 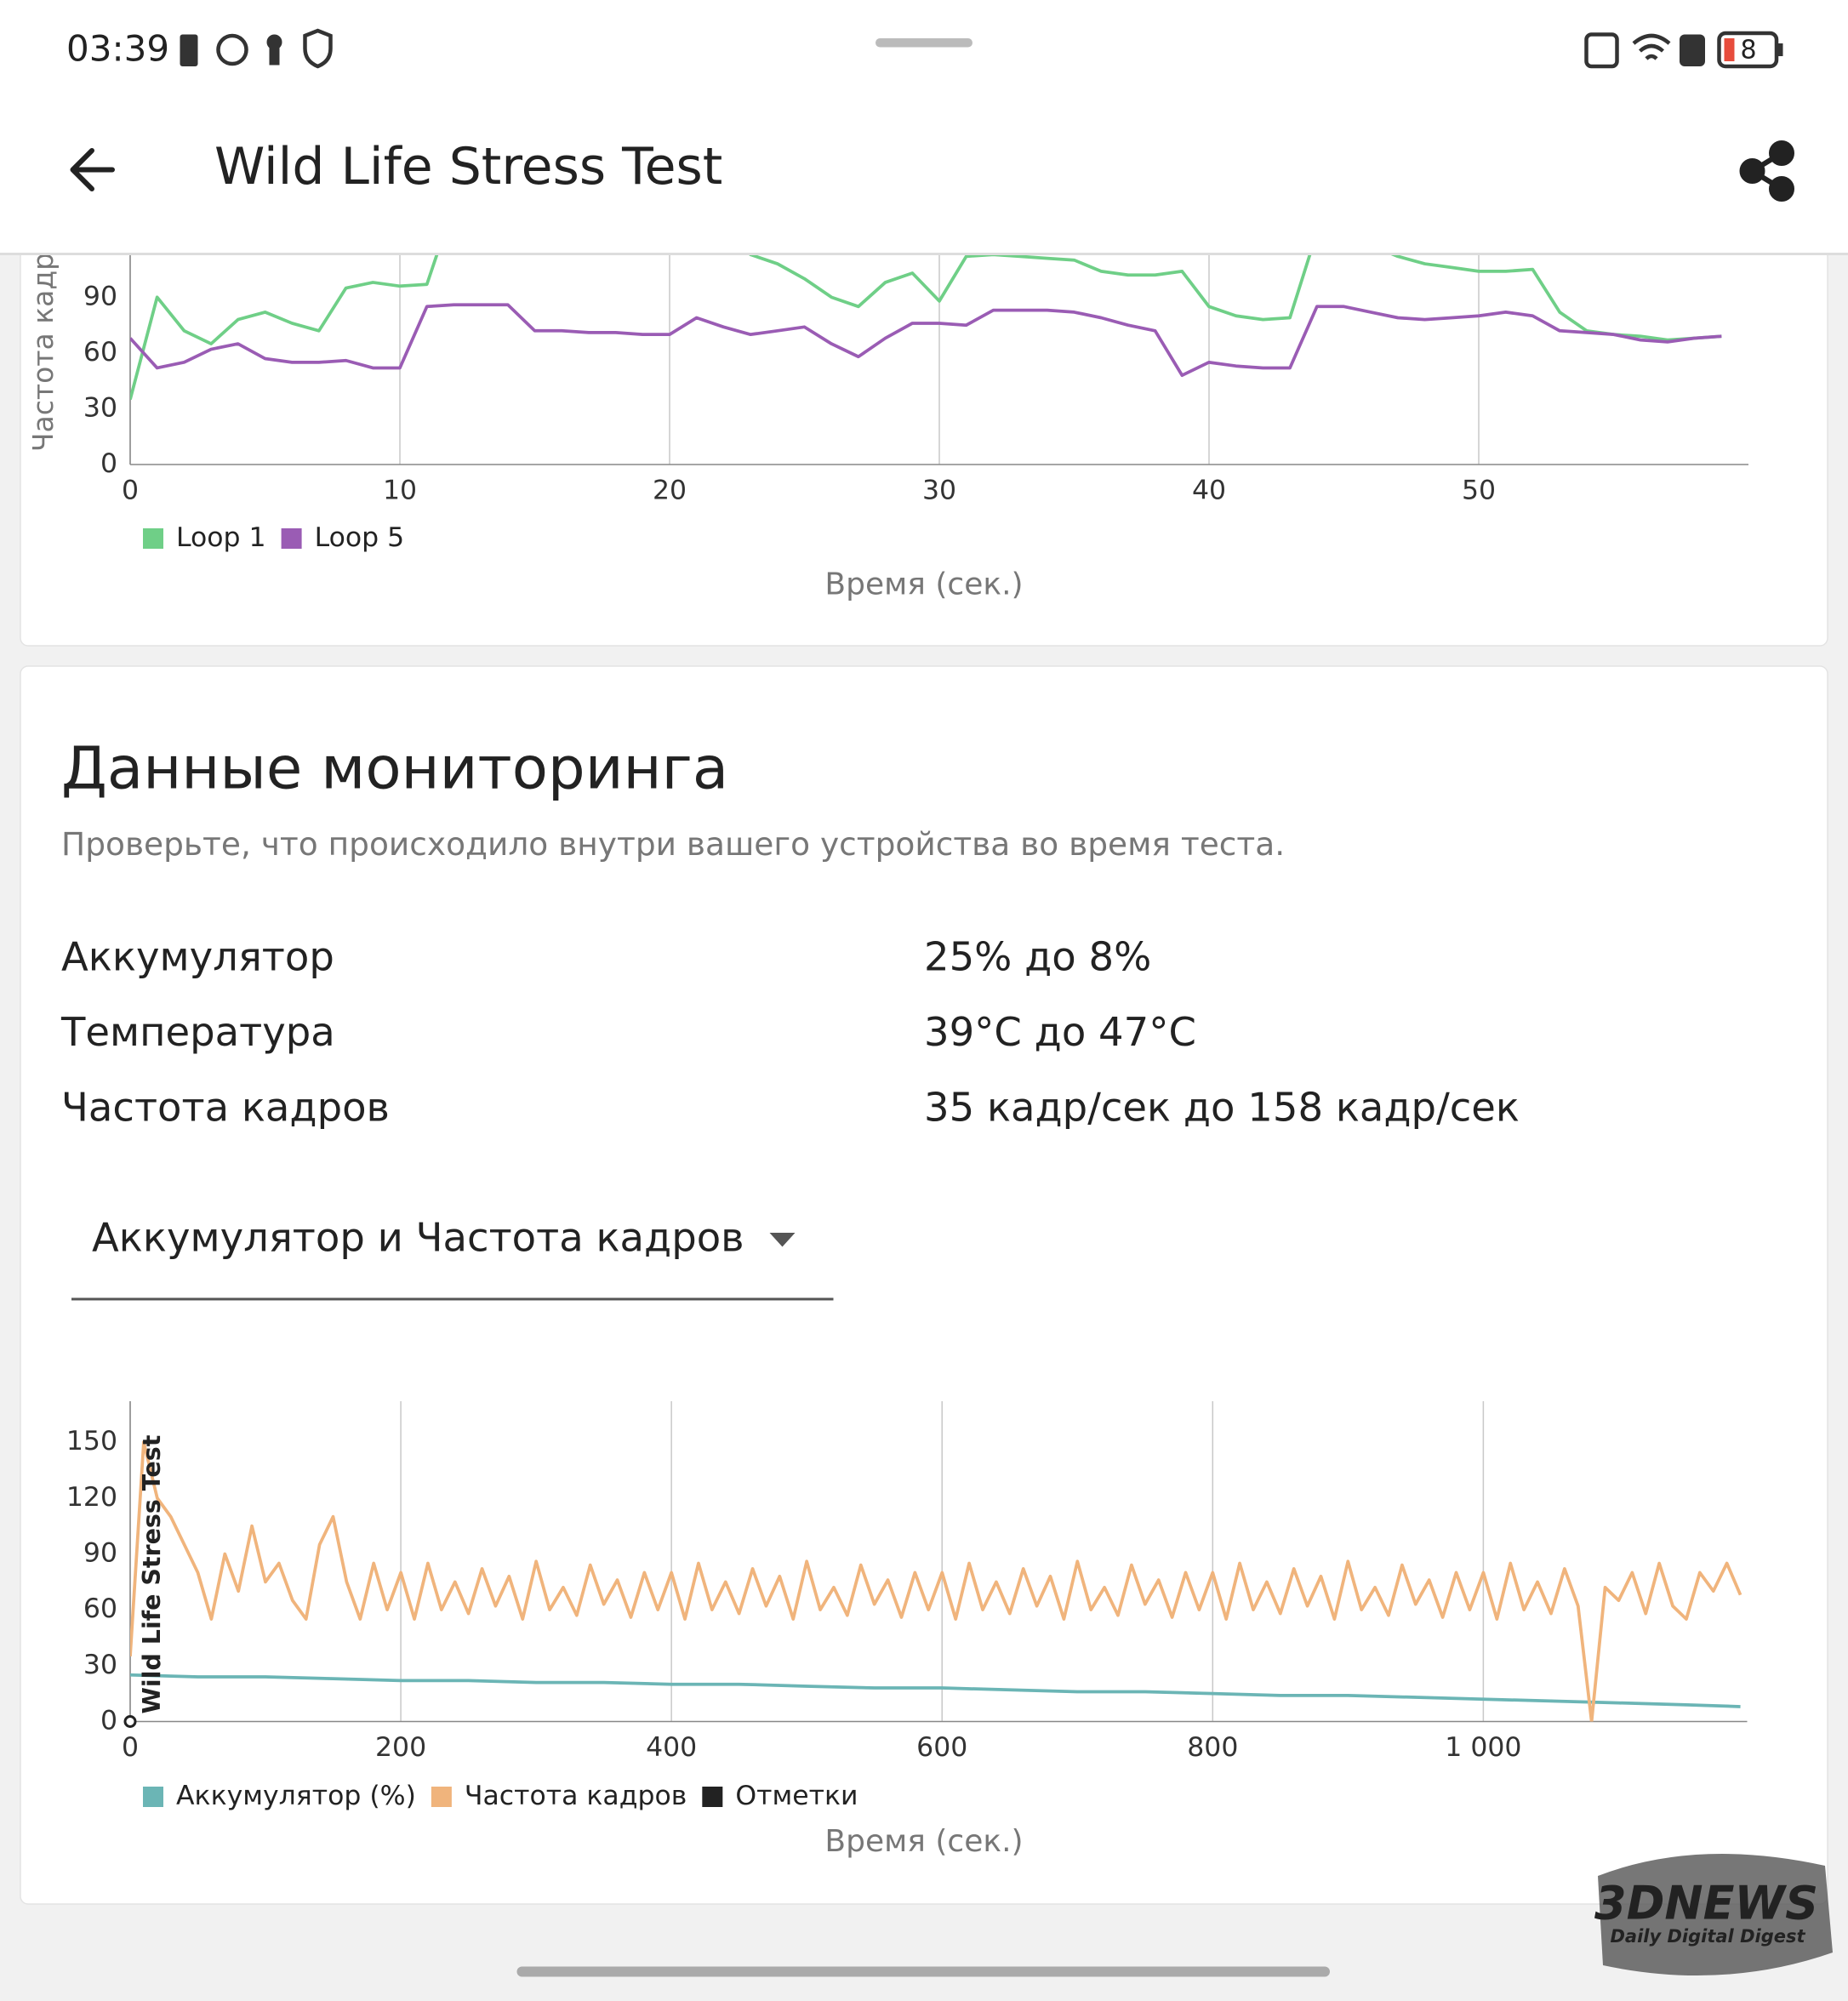 I want to click on watermark-title: 3DNEWS, so click(x=1706, y=1903).